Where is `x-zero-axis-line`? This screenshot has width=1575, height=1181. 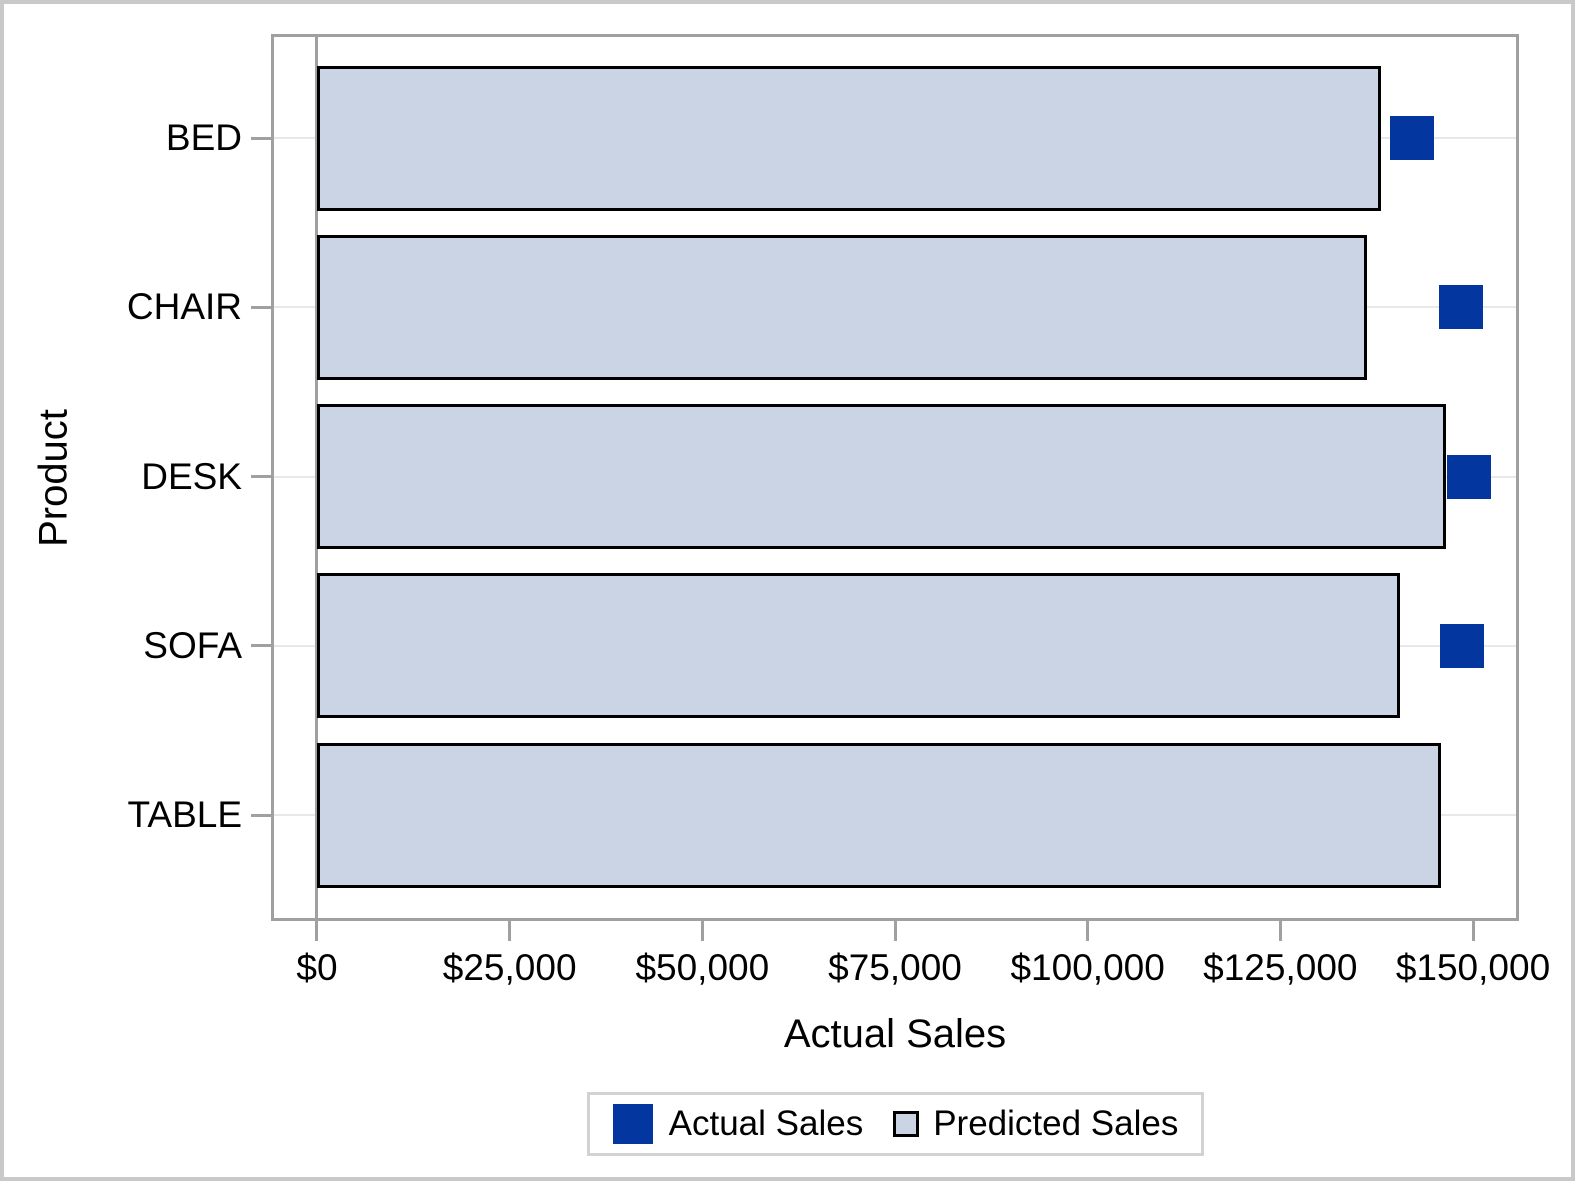 x-zero-axis-line is located at coordinates (316, 487).